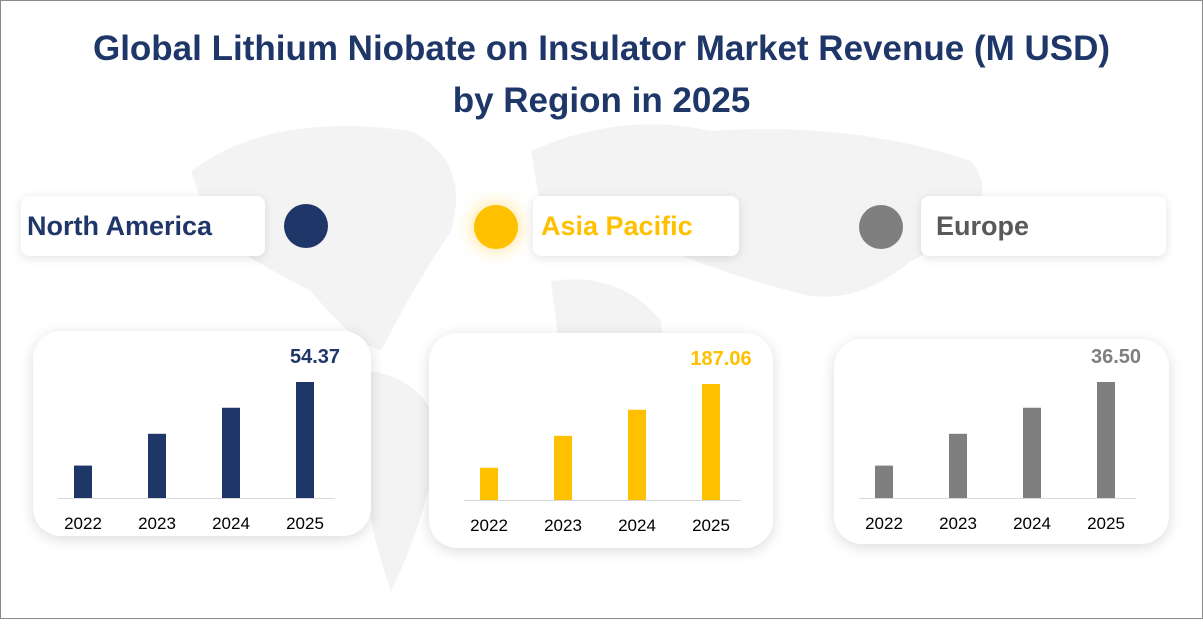  What do you see at coordinates (496, 227) in the screenshot?
I see `asia-pacific-marker` at bounding box center [496, 227].